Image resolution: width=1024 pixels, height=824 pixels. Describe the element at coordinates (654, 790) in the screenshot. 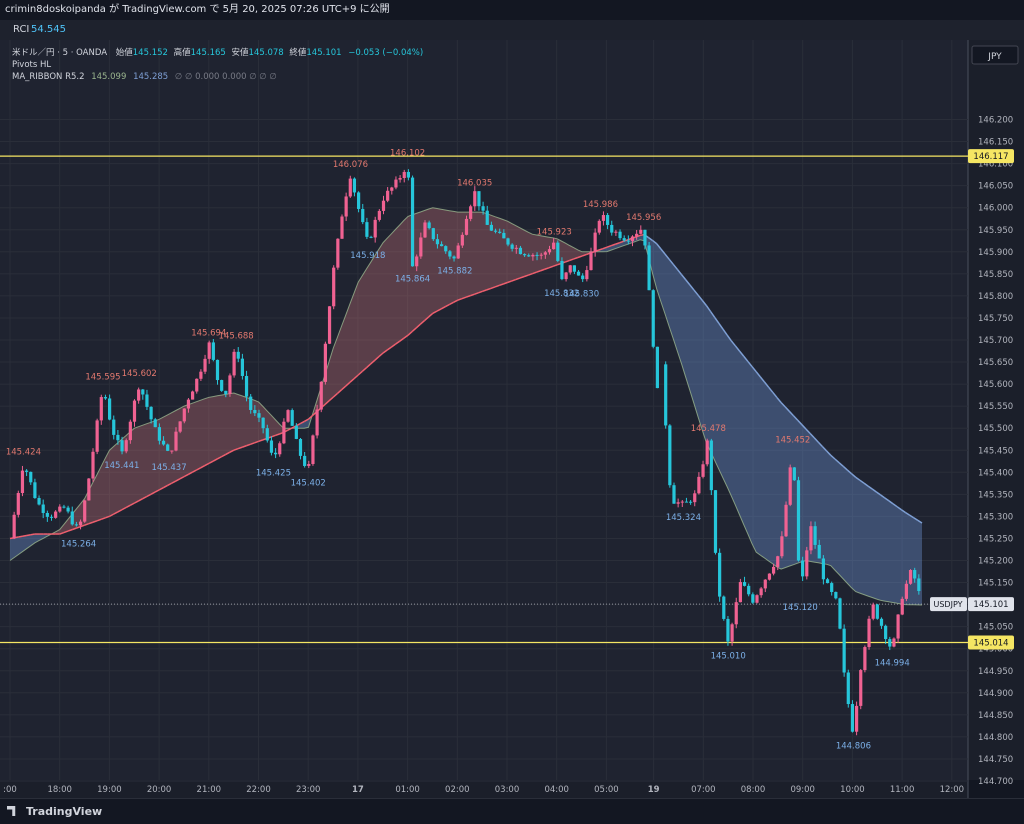

I see `x-tick-label: 19` at that location.